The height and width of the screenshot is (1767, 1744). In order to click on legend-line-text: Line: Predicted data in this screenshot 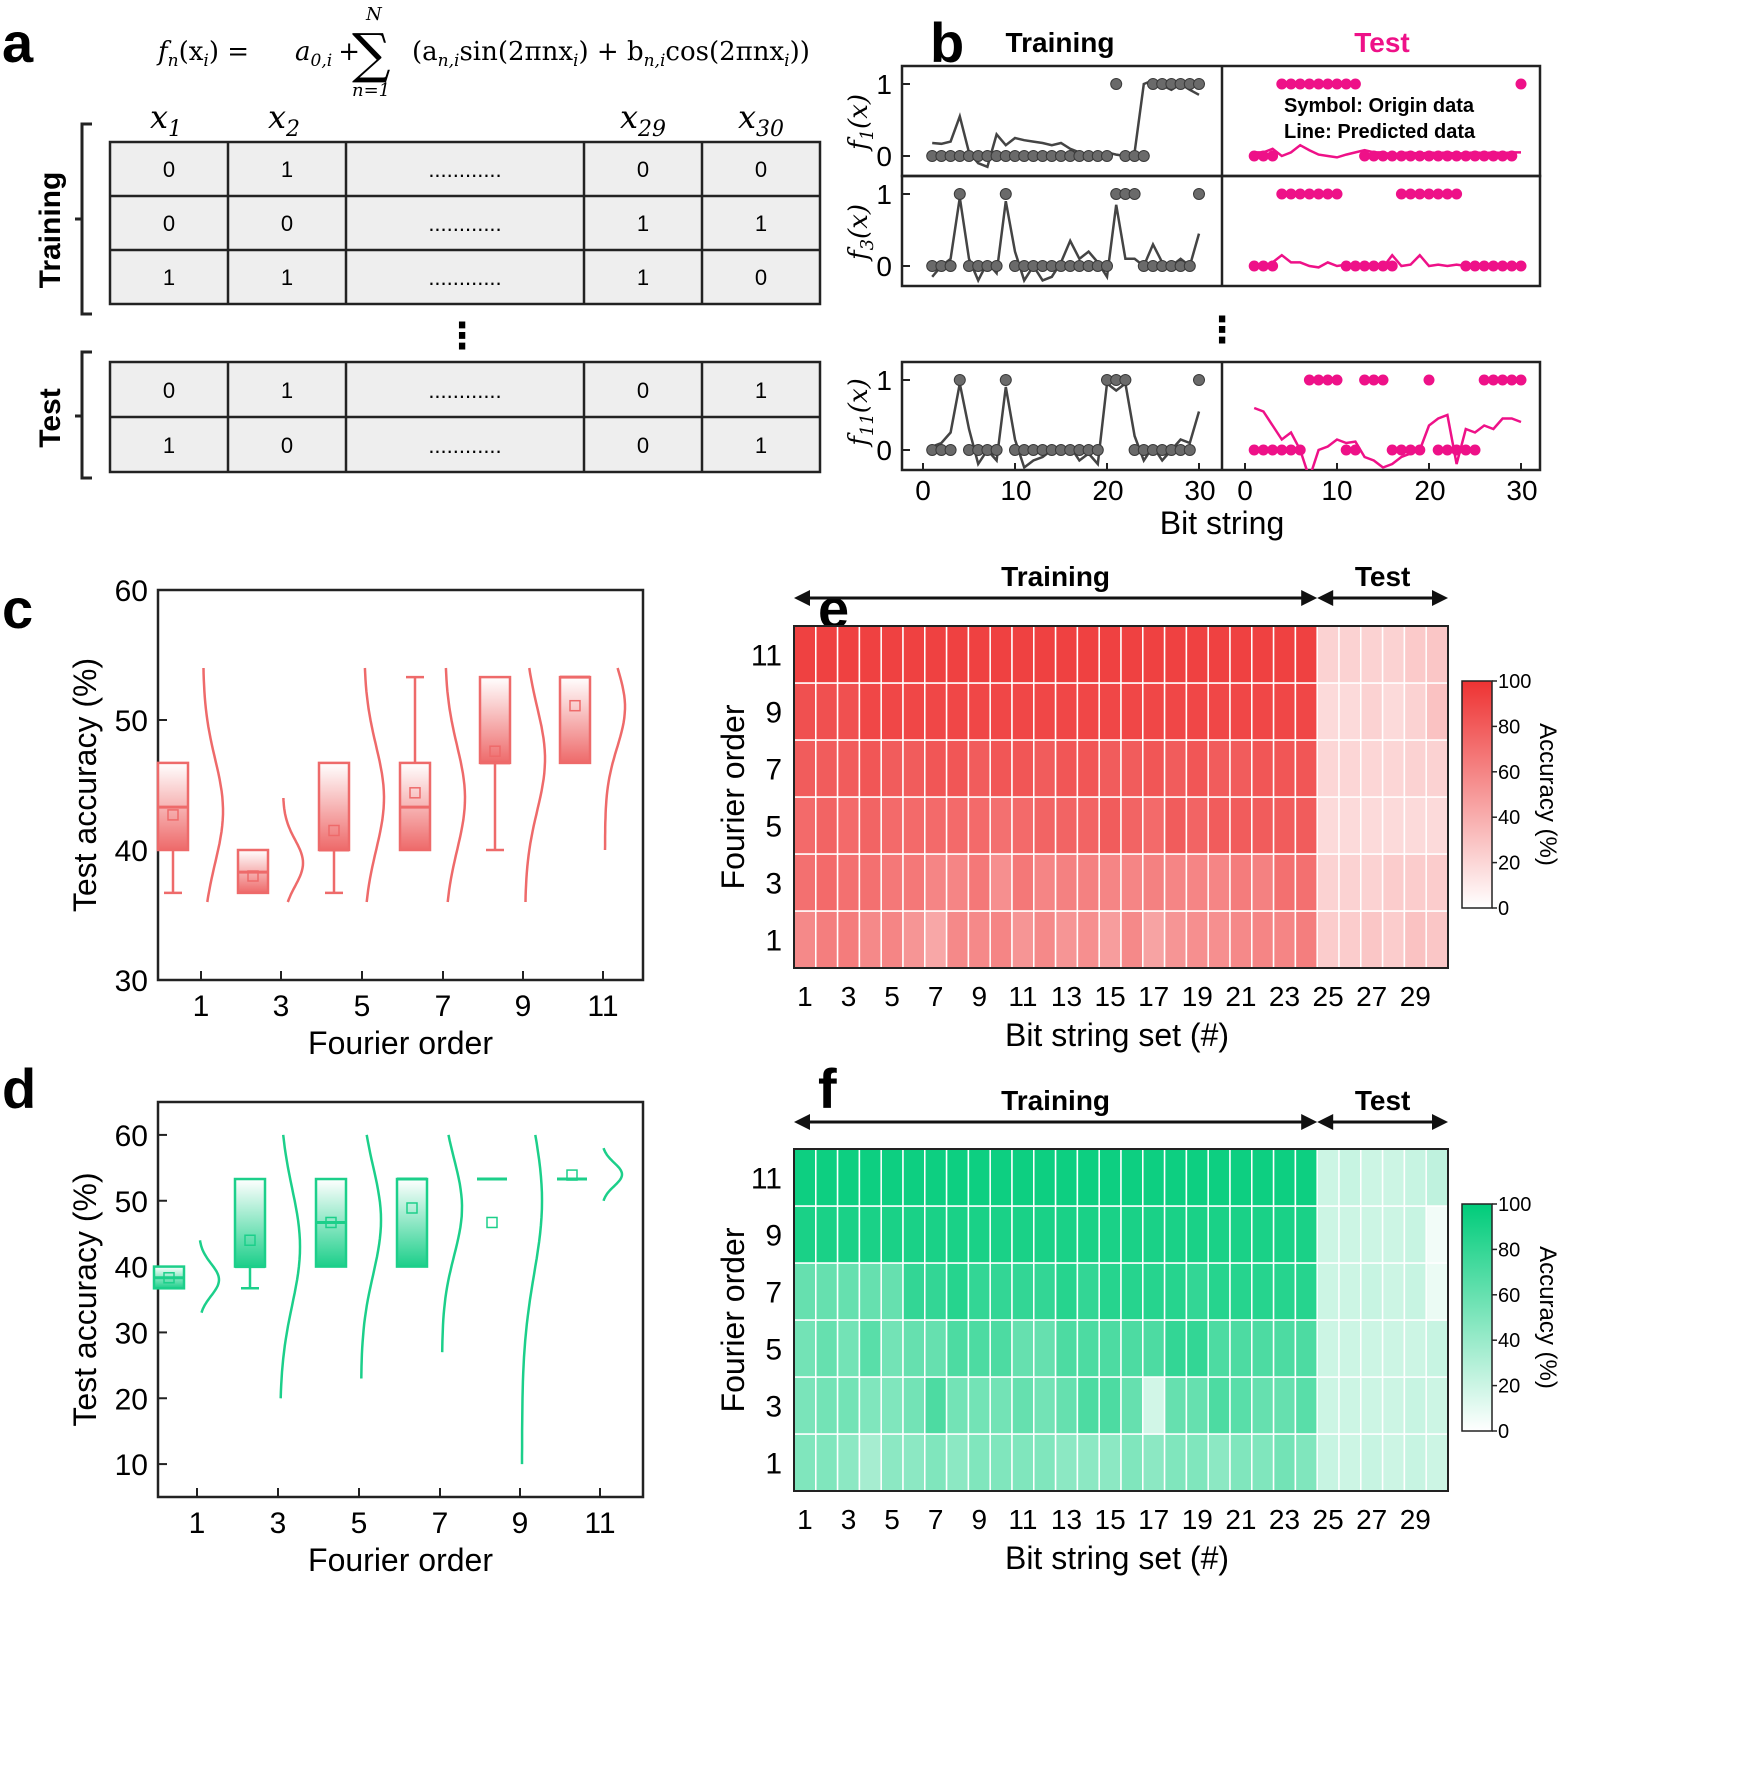, I will do `click(1380, 132)`.